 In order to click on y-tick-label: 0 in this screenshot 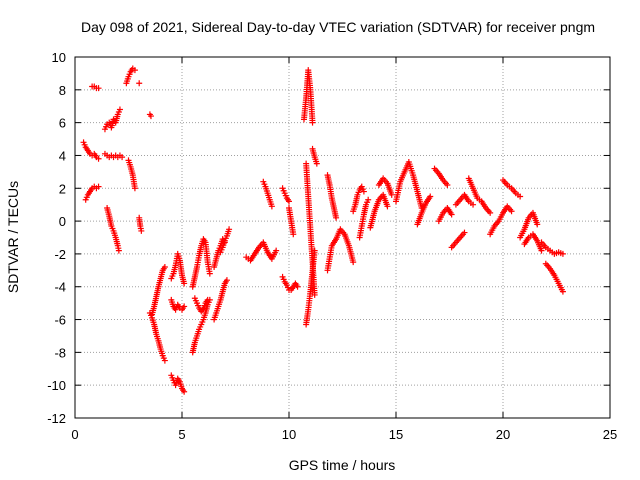, I will do `click(62, 221)`.